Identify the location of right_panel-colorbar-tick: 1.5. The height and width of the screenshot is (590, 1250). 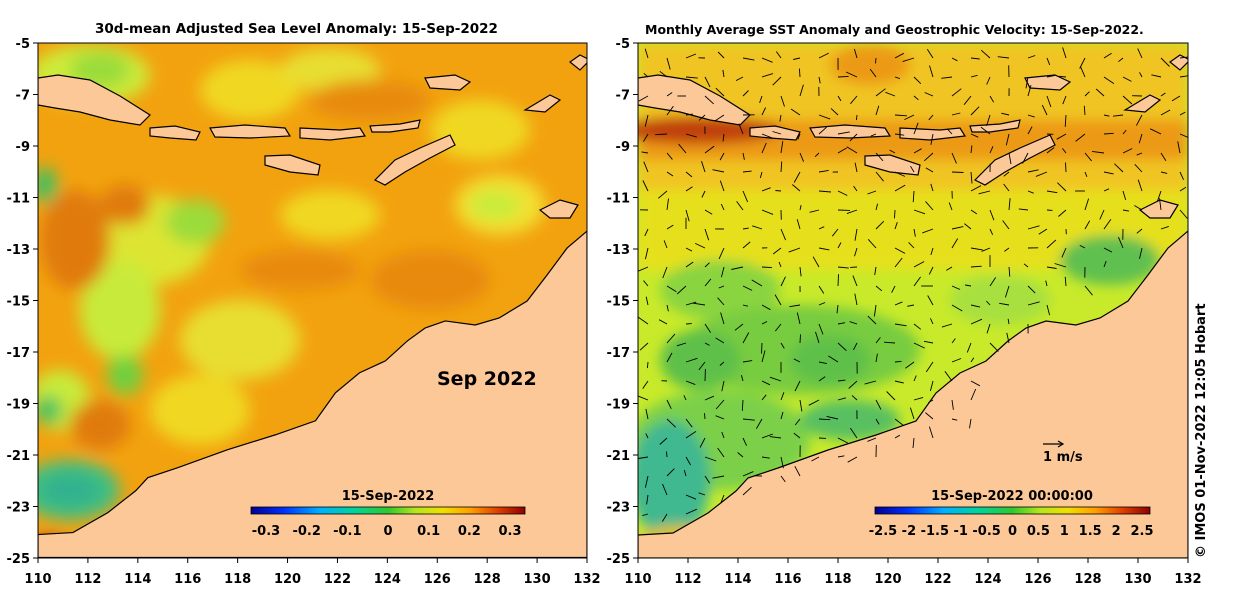
(1090, 531).